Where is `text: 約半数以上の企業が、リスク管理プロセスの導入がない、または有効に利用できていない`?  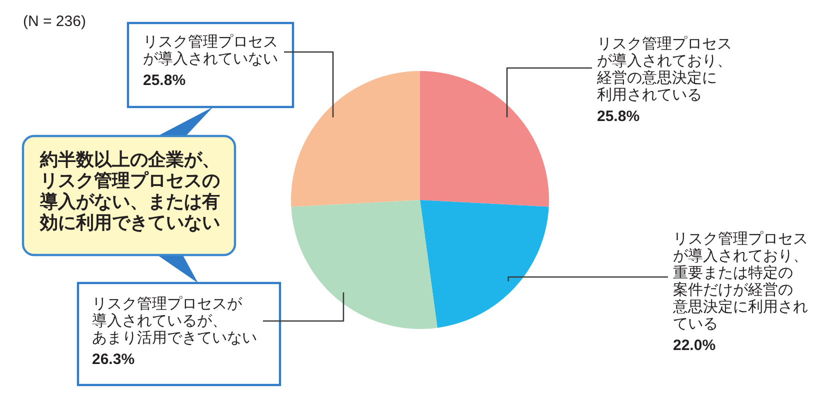 text: 約半数以上の企業が、リスク管理プロセスの導入がない、または有効に利用できていない is located at coordinates (129, 191).